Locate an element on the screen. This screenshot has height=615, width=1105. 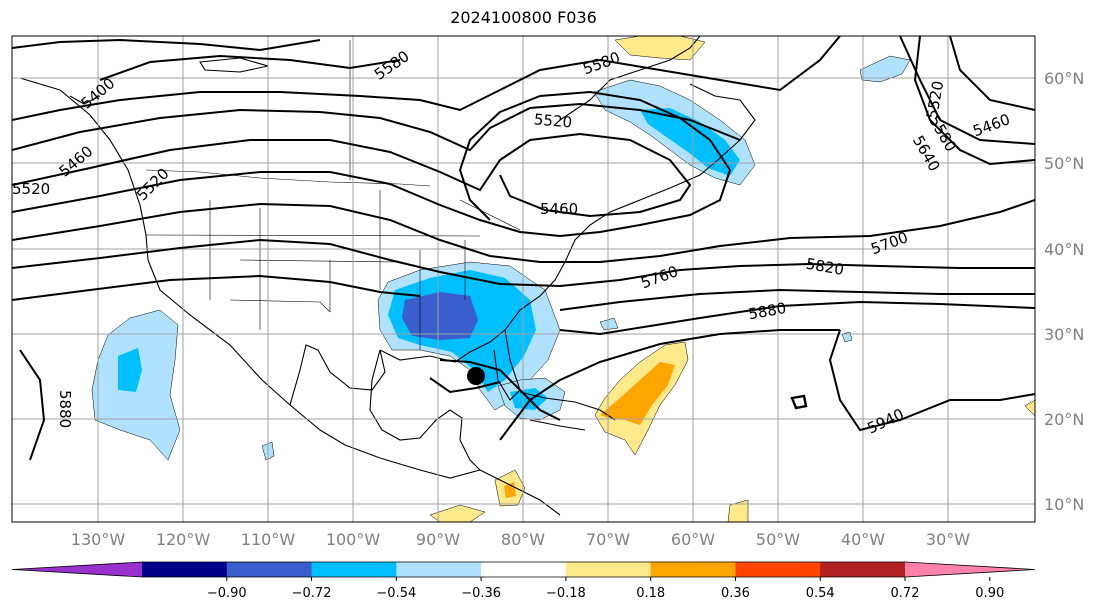
lon-label: 80°W is located at coordinates (523, 539).